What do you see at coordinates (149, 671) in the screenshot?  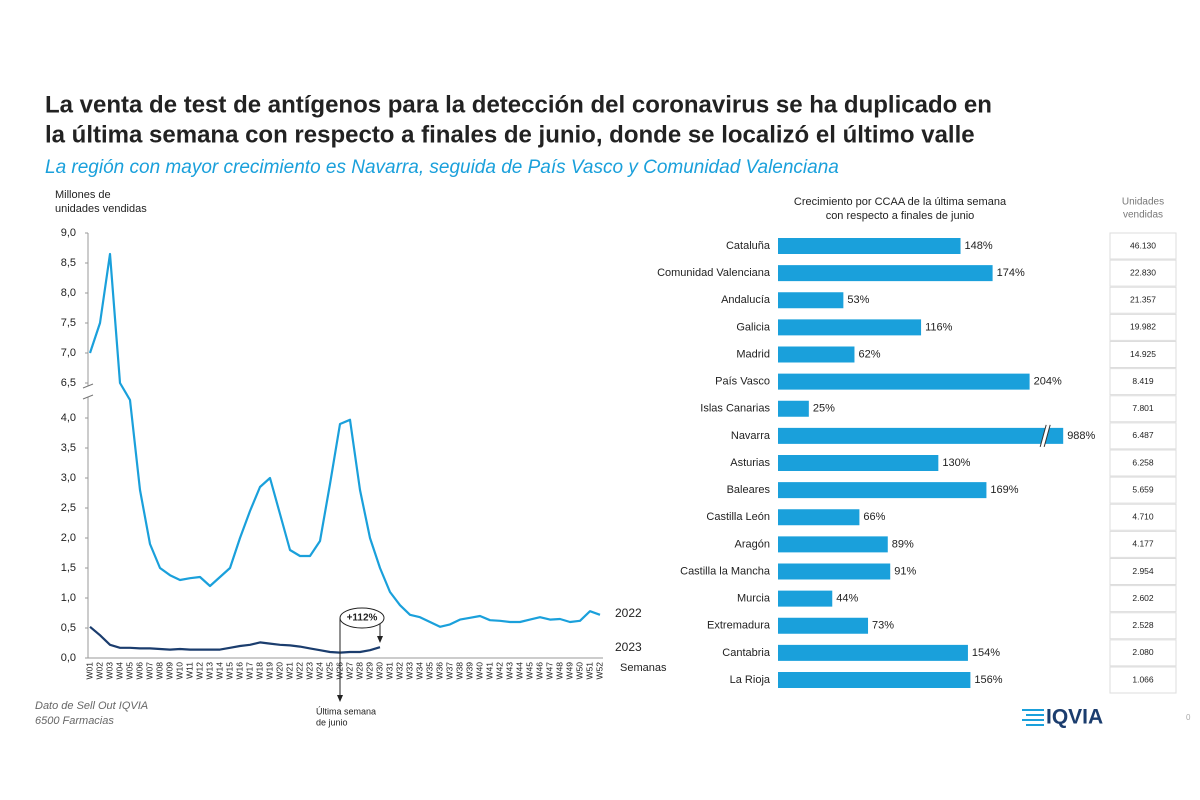 I see `x-tick-label: W07` at bounding box center [149, 671].